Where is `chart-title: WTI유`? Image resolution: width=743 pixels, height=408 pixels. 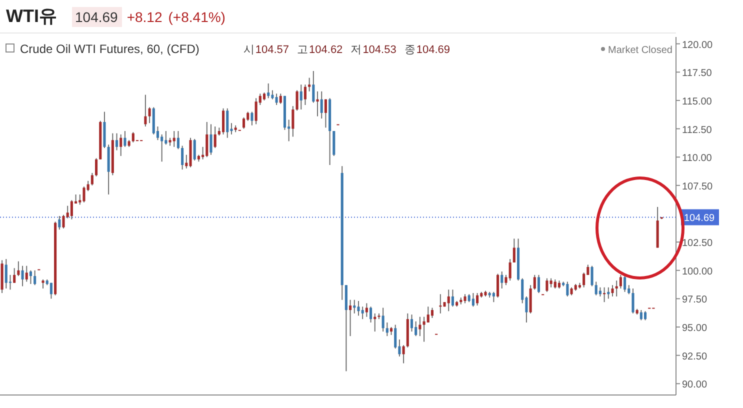
chart-title: WTI유 is located at coordinates (31, 16).